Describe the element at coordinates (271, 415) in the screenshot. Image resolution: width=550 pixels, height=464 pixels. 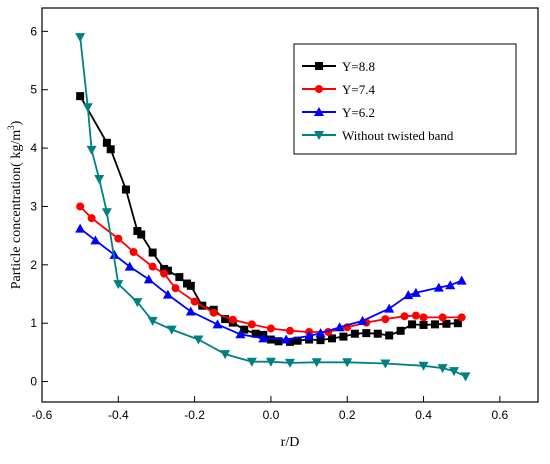
I see `x-tick-label: 0.0` at that location.